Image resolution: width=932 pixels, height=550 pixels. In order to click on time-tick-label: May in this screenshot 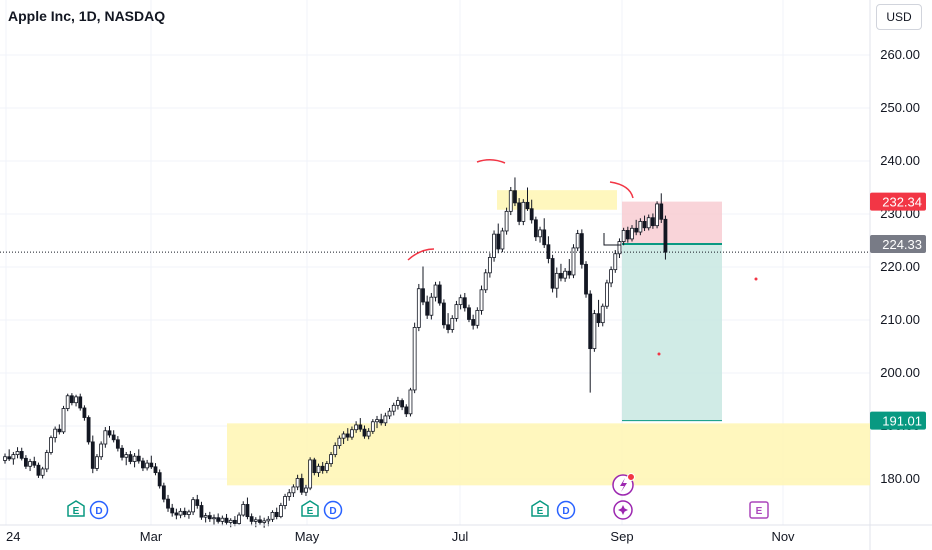, I will do `click(307, 536)`.